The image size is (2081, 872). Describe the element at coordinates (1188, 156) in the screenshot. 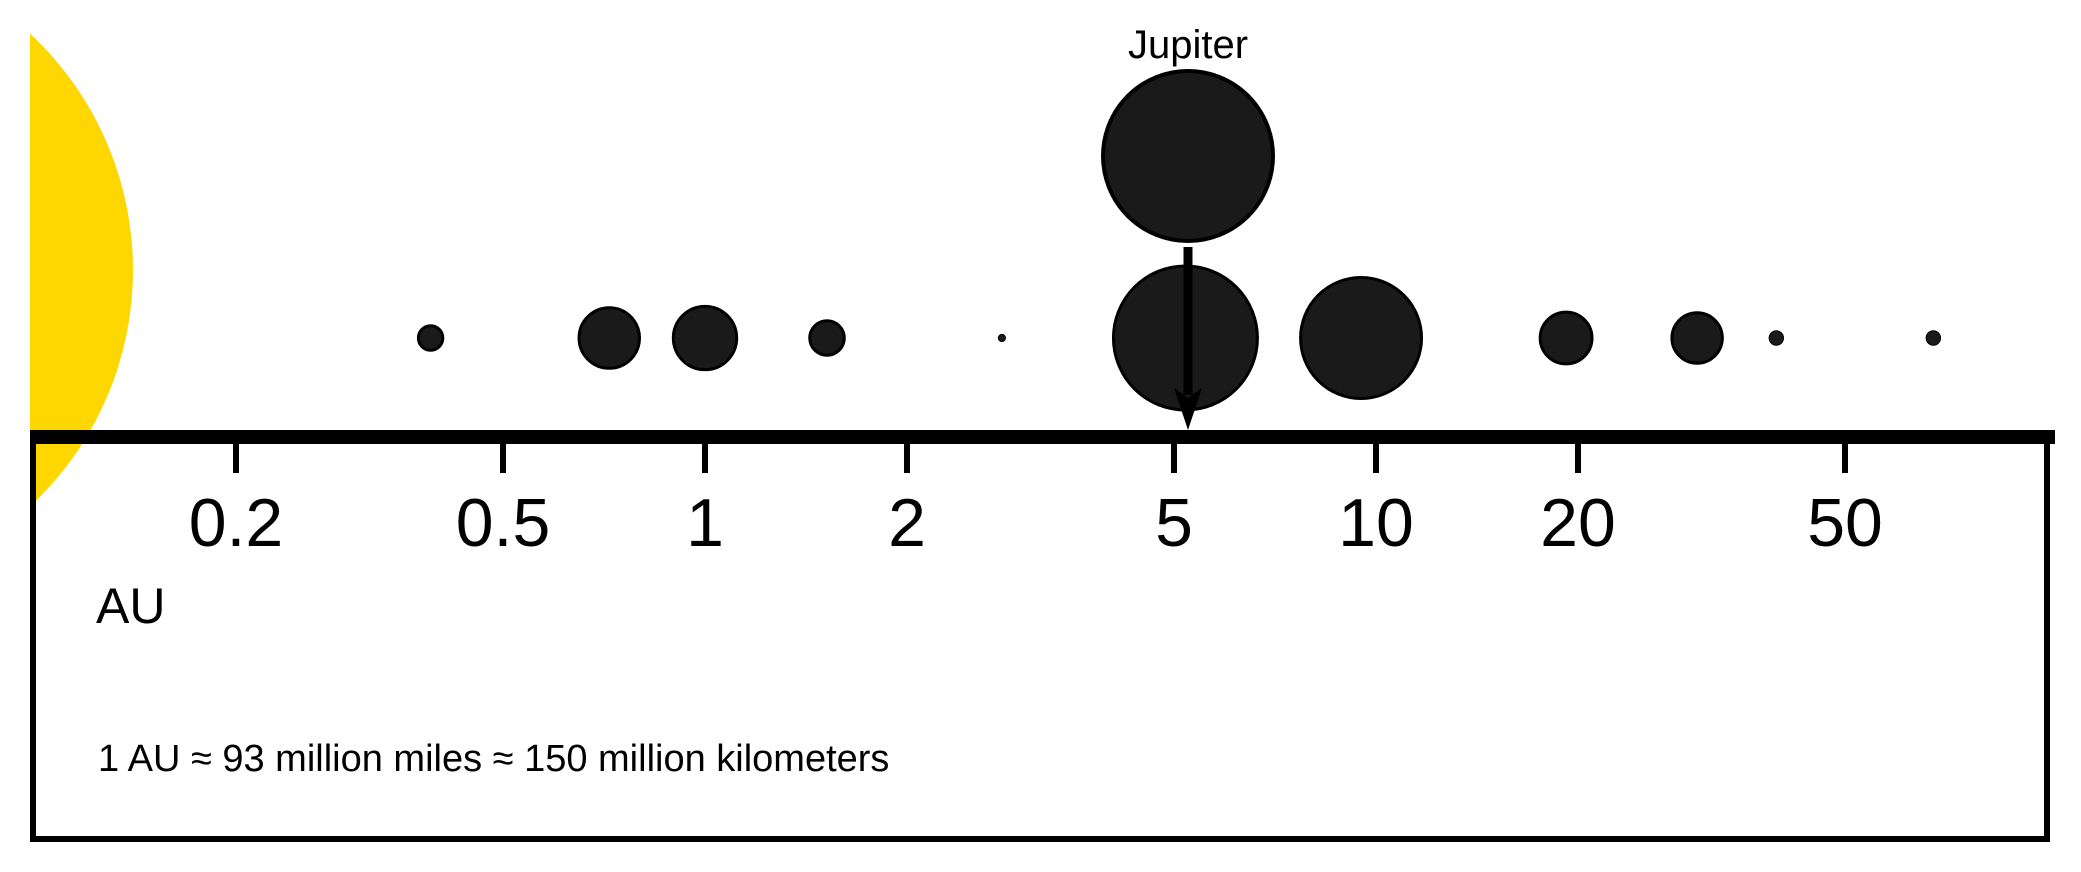

I see `jupiter-enlarged-circle` at that location.